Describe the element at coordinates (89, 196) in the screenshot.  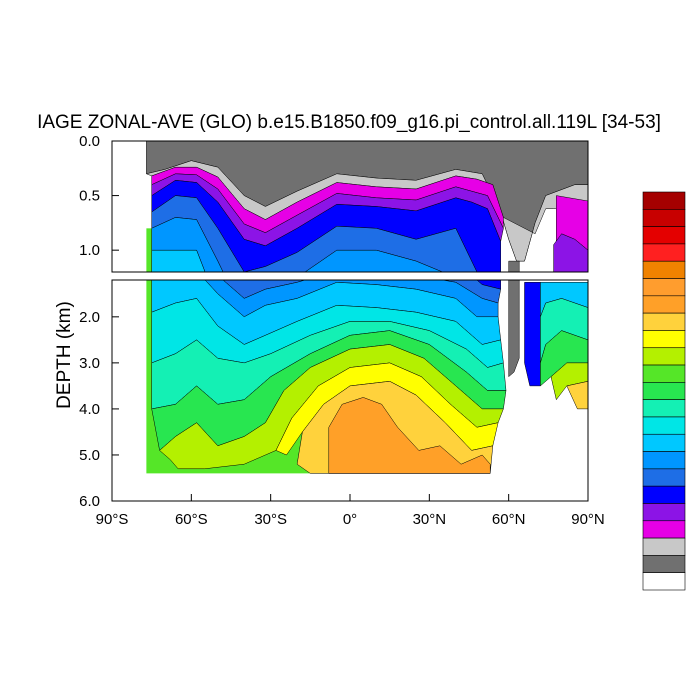
I see `y-tick-label: 0.5` at that location.